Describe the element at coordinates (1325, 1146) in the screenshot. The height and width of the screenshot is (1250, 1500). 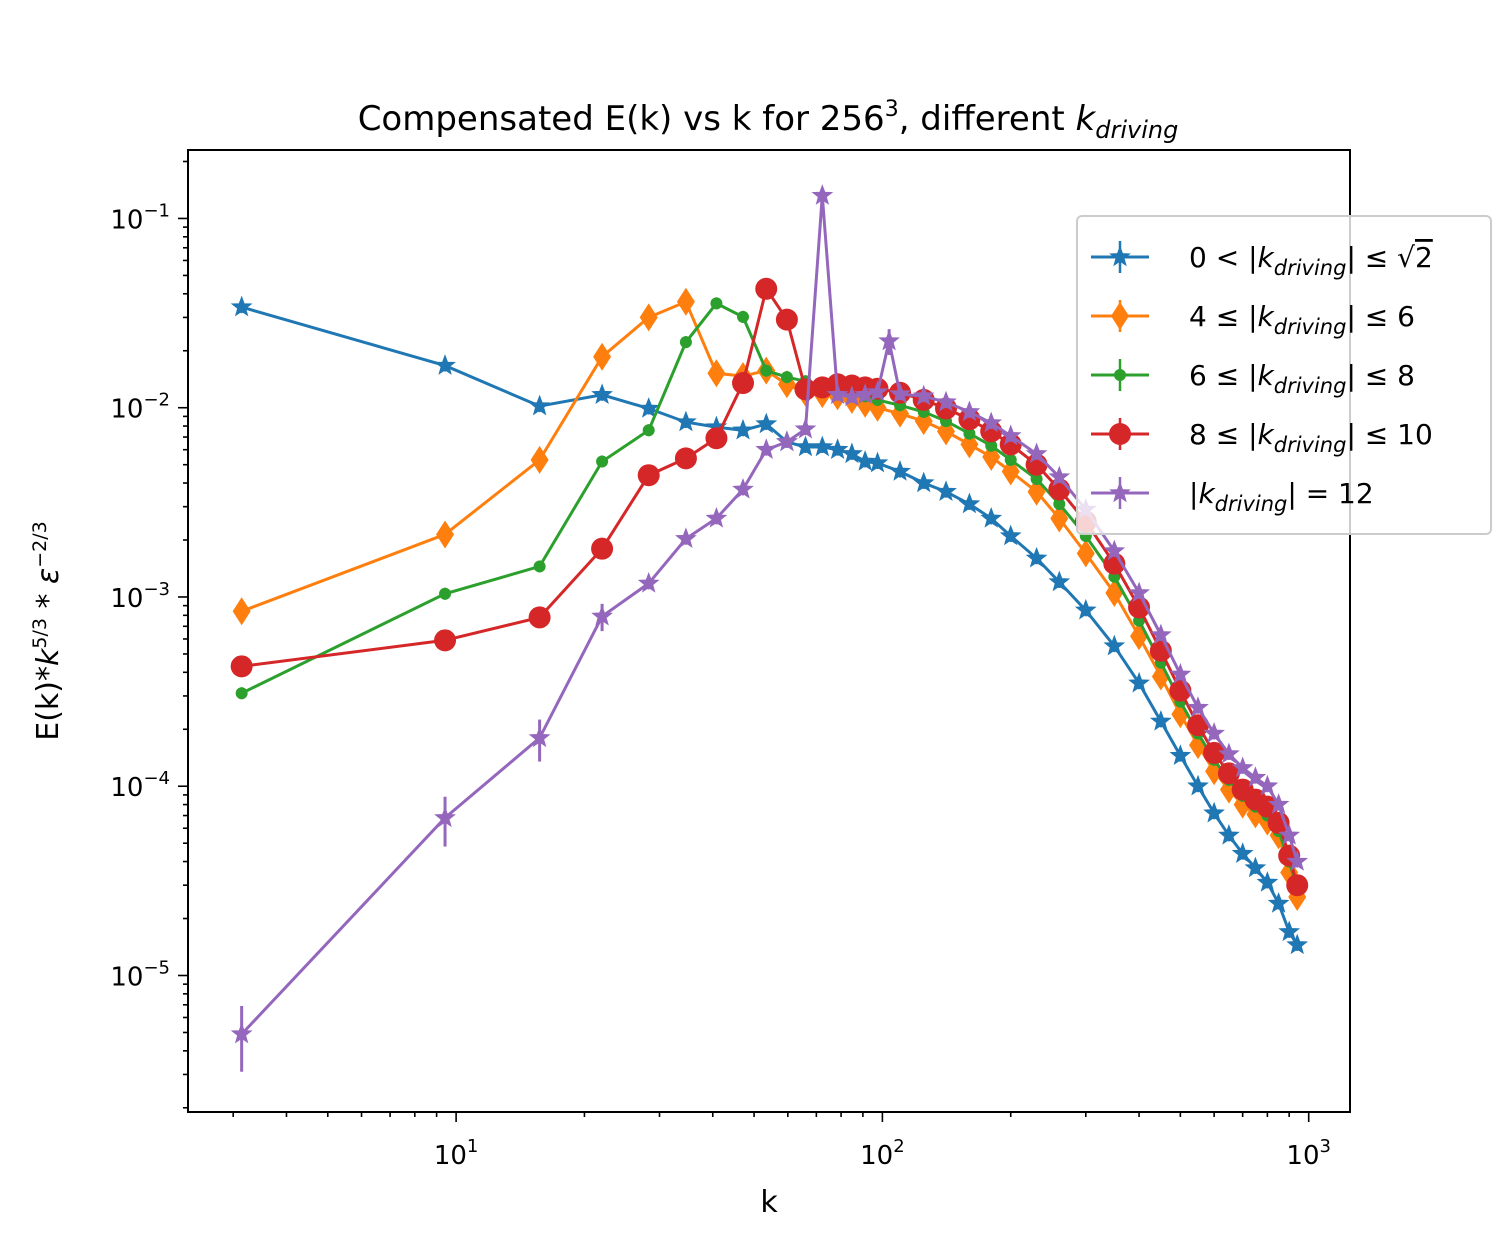
I see `x-tick-exponent: 3` at that location.